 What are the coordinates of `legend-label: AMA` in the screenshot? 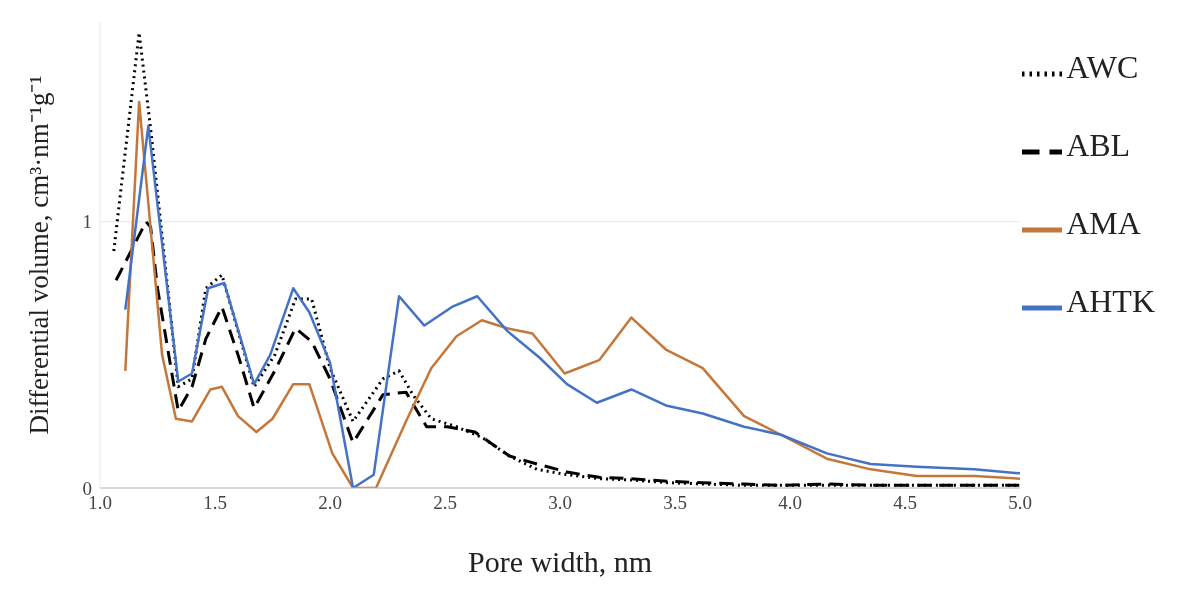 It's located at (1103, 223).